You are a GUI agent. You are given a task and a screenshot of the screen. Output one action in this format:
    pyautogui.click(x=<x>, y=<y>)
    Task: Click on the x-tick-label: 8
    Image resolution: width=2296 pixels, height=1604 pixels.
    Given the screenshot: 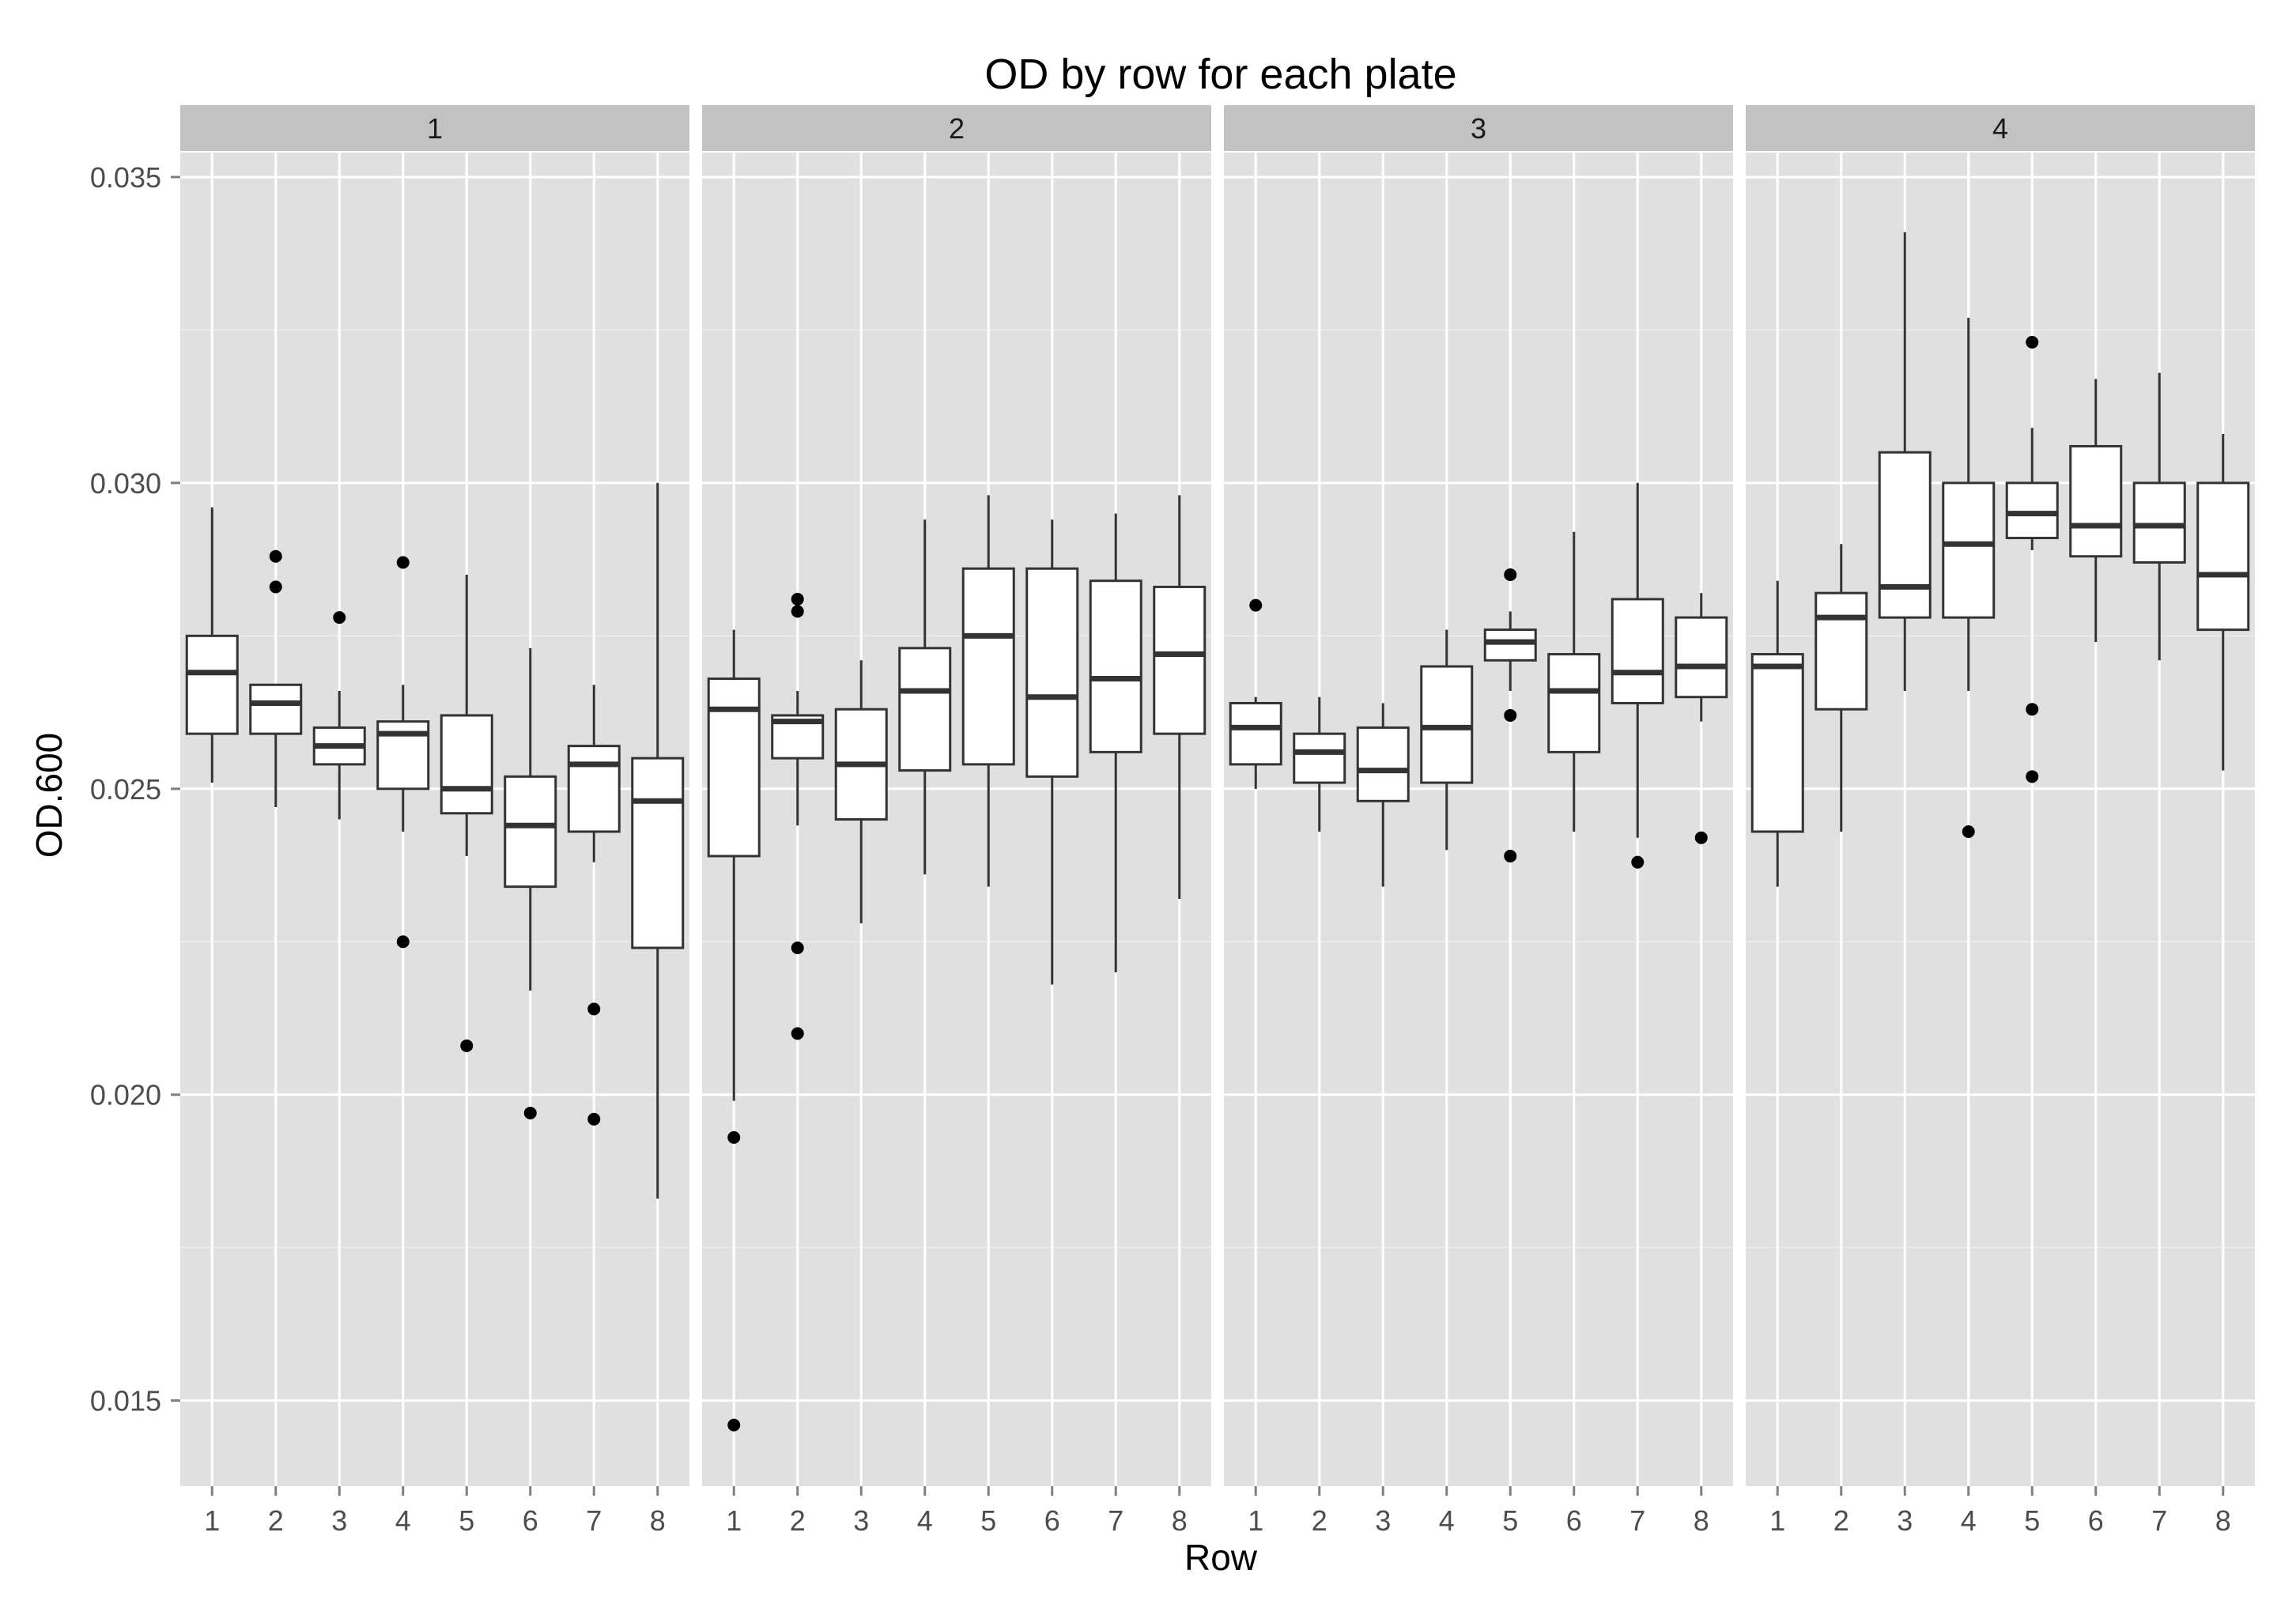 What is the action you would take?
    pyautogui.click(x=2223, y=1520)
    